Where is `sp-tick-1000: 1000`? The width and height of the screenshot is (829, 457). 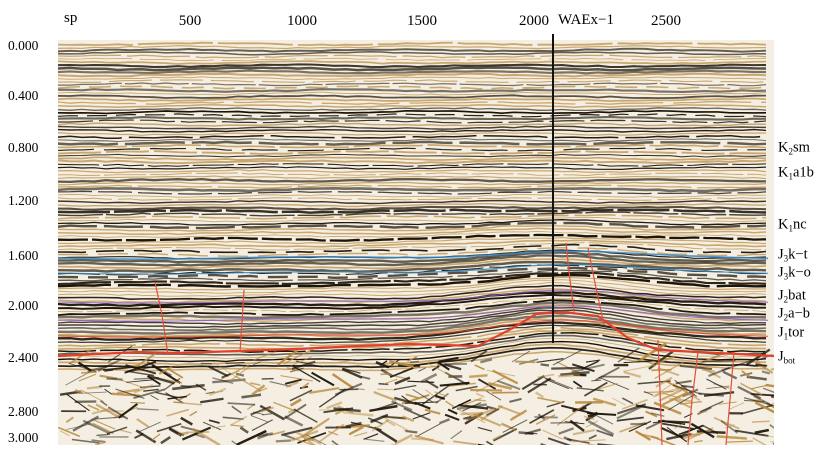 sp-tick-1000: 1000 is located at coordinates (302, 21).